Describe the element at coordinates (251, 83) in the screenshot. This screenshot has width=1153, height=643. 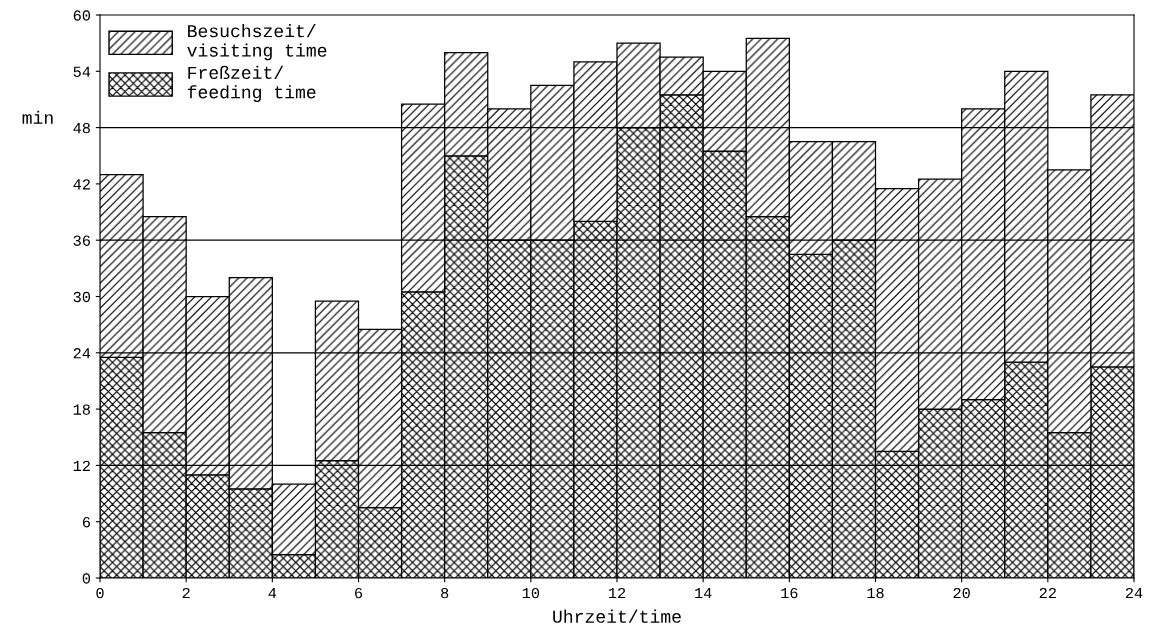
I see `legend-label: Freßzeit/ feeding time` at that location.